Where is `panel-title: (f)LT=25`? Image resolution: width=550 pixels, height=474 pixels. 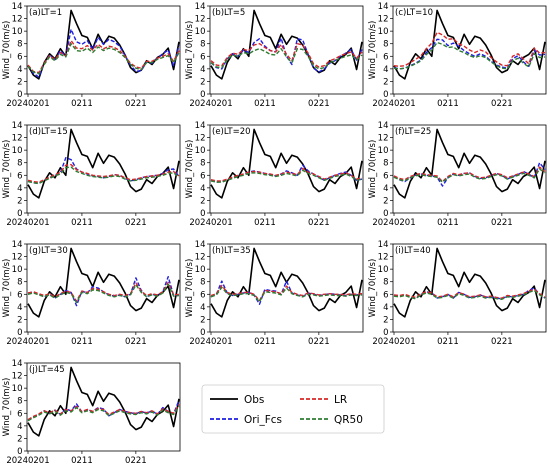 panel-title: (f)LT=25 is located at coordinates (413, 132).